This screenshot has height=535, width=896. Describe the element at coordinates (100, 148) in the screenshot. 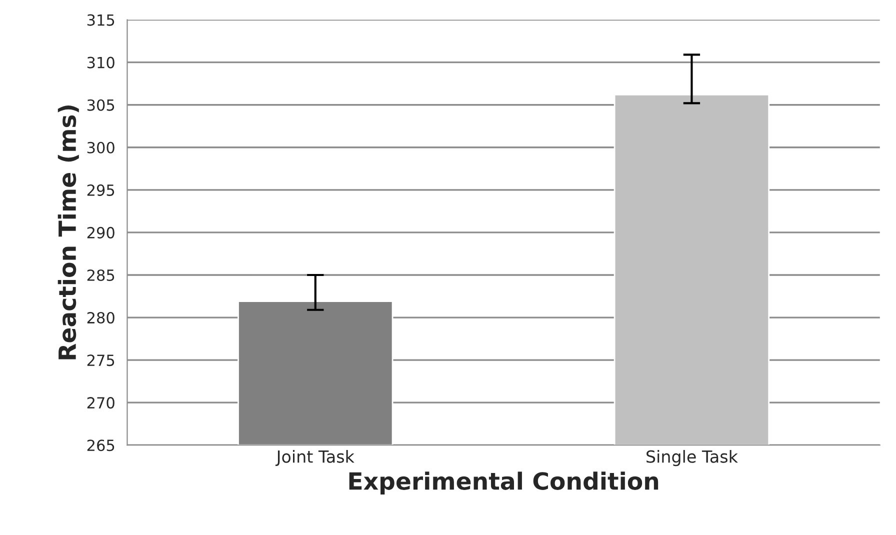

I see `y-tick-label: 300` at that location.